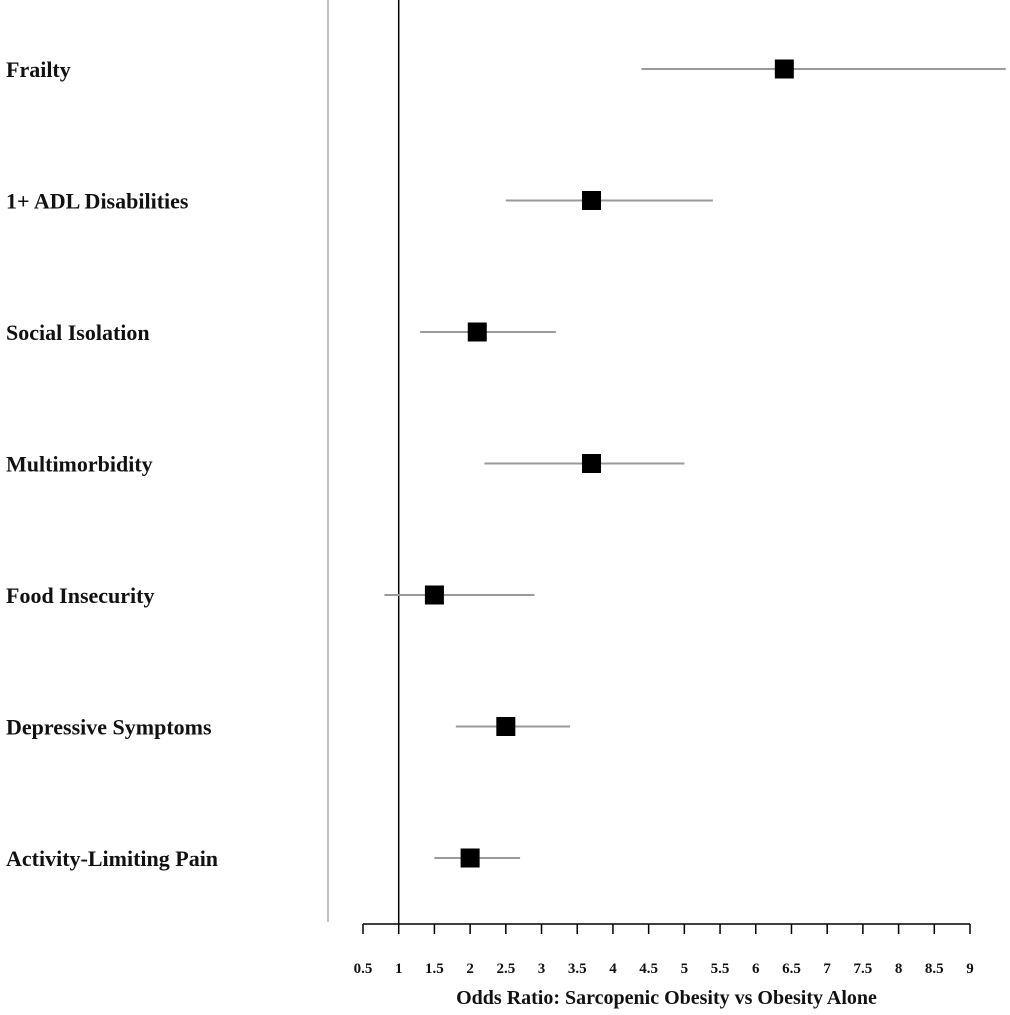 The image size is (1010, 1015). What do you see at coordinates (434, 969) in the screenshot?
I see `x-tick-label: 1.5` at bounding box center [434, 969].